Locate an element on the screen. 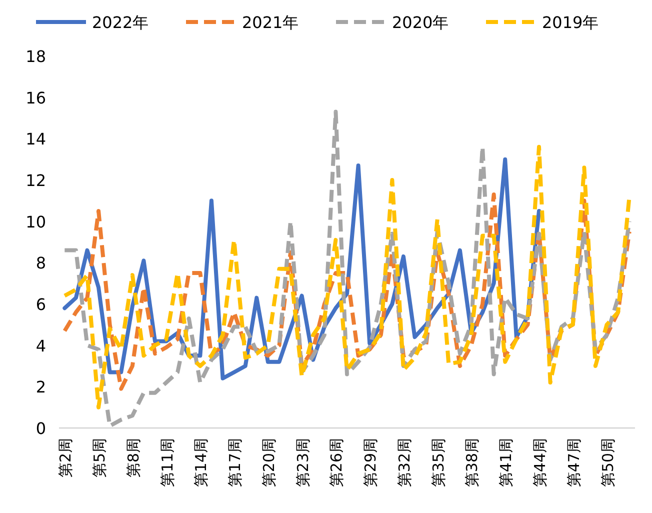 This screenshot has width=652, height=513. x-tick-label: 第2周 is located at coordinates (65, 458).